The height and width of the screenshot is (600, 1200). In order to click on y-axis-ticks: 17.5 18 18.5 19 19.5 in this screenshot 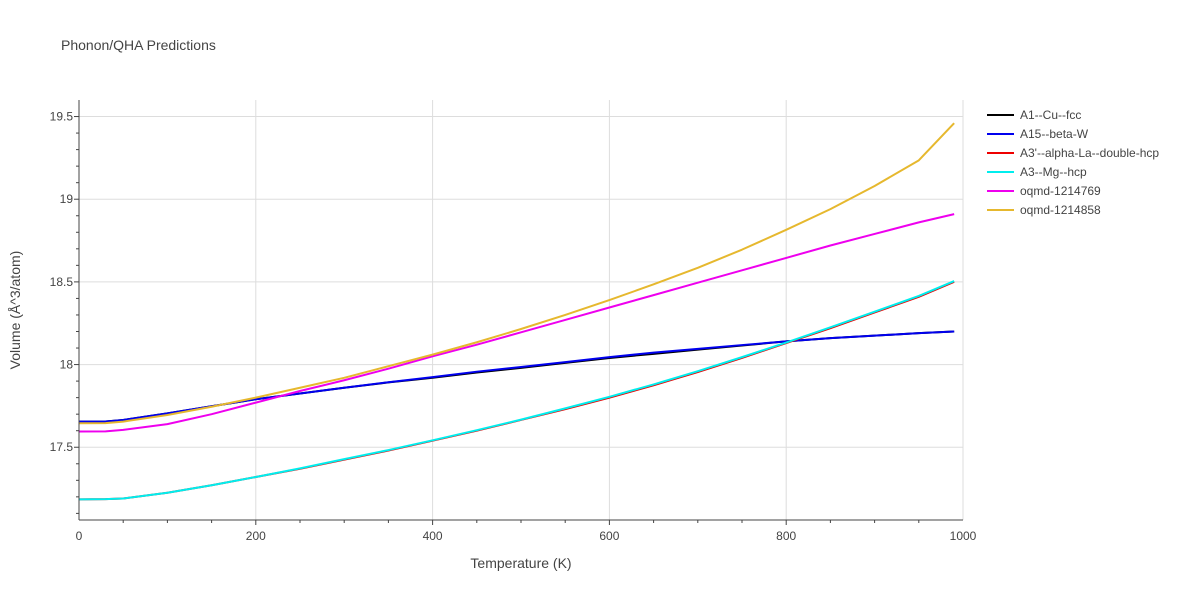, I will do `click(64, 312)`.